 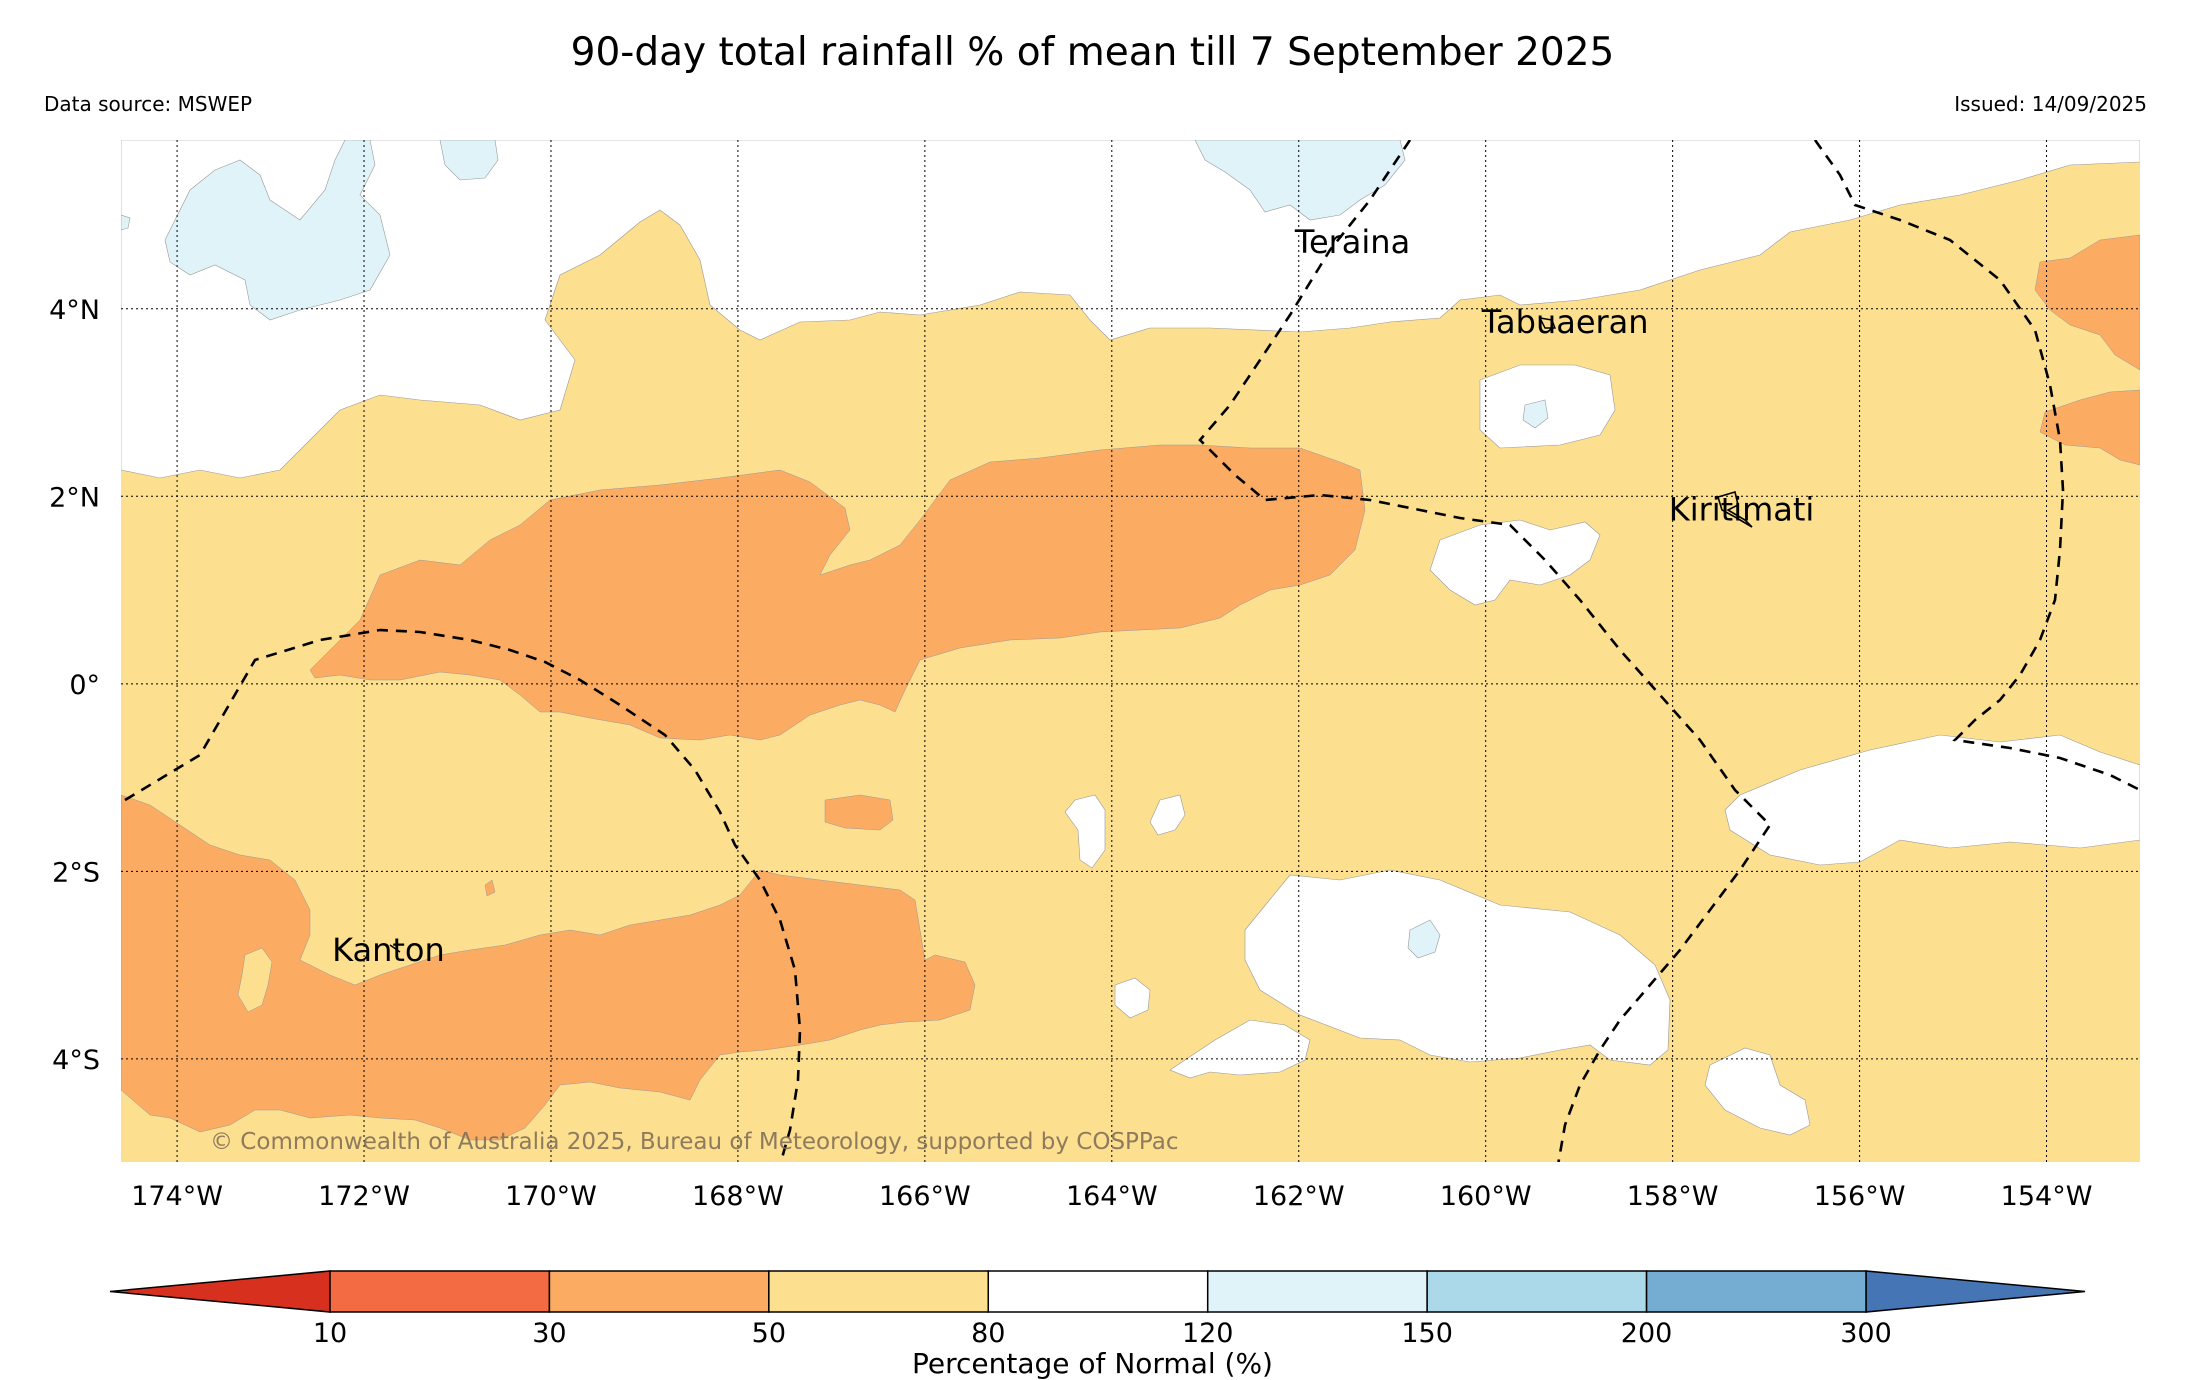 What do you see at coordinates (388, 950) in the screenshot?
I see `place-label: Kanton` at bounding box center [388, 950].